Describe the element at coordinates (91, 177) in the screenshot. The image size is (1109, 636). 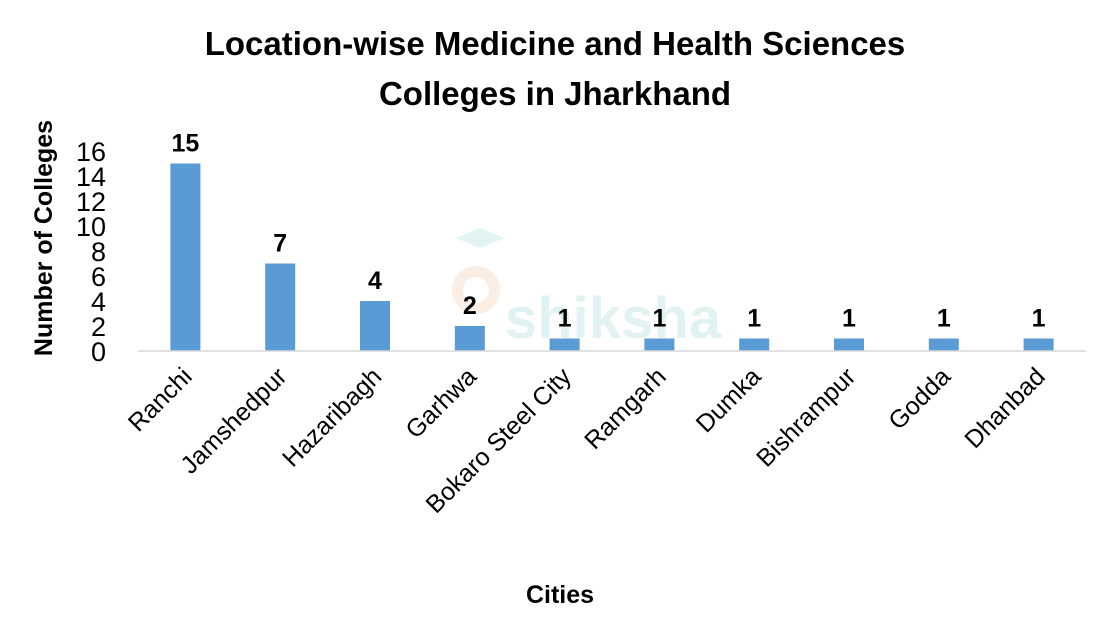
I see `y-tick-label: 14` at that location.